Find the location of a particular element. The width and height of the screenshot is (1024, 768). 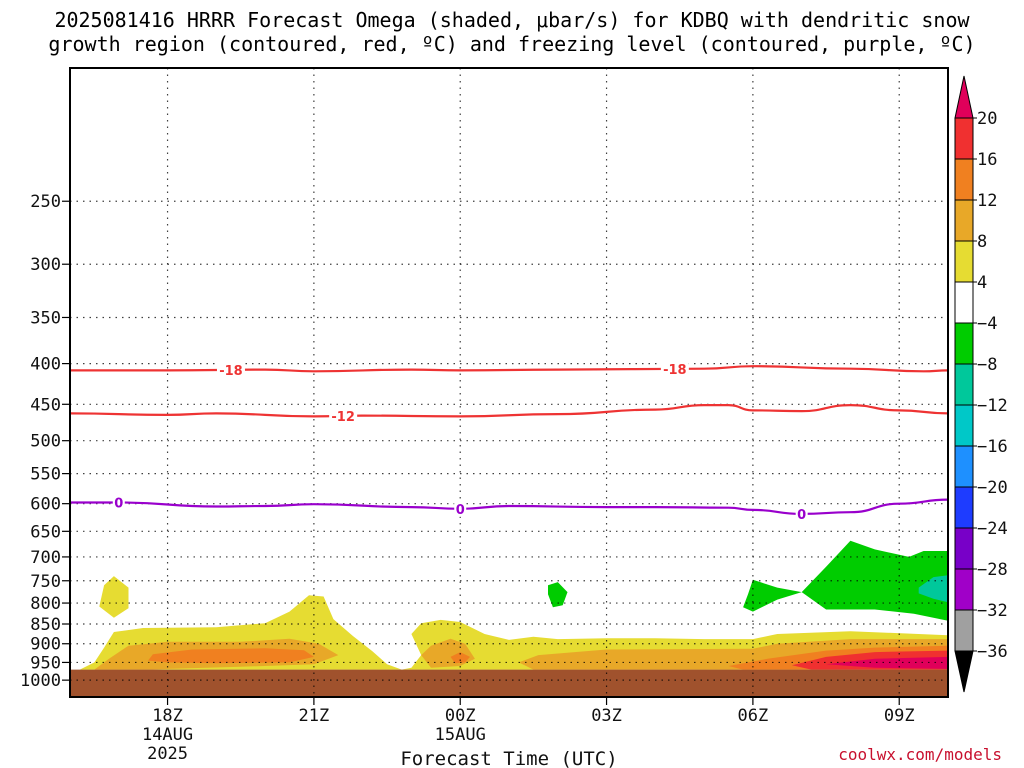

ground-fill is located at coordinates (509, 683).